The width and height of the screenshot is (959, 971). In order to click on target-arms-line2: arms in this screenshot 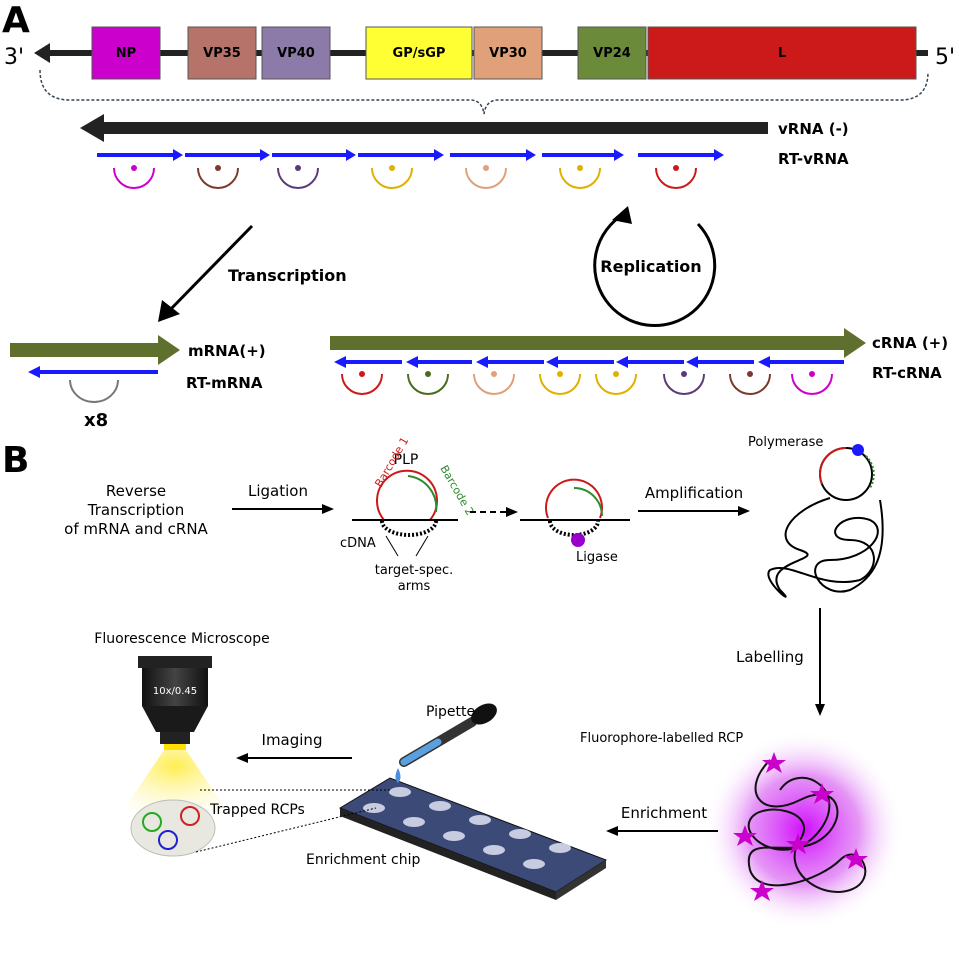, I will do `click(414, 586)`.